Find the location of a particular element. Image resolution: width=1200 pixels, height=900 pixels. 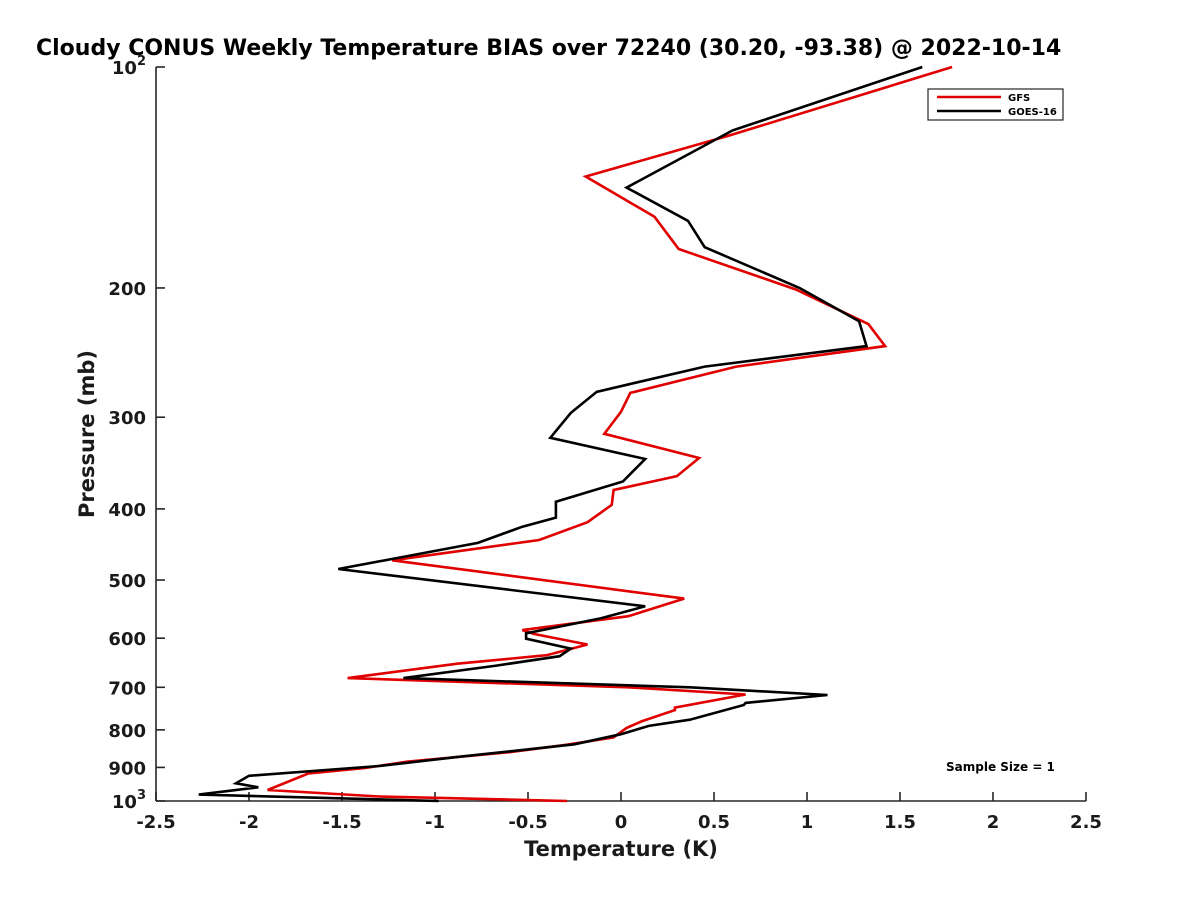

y-tick-label: 700 is located at coordinates (127, 688).